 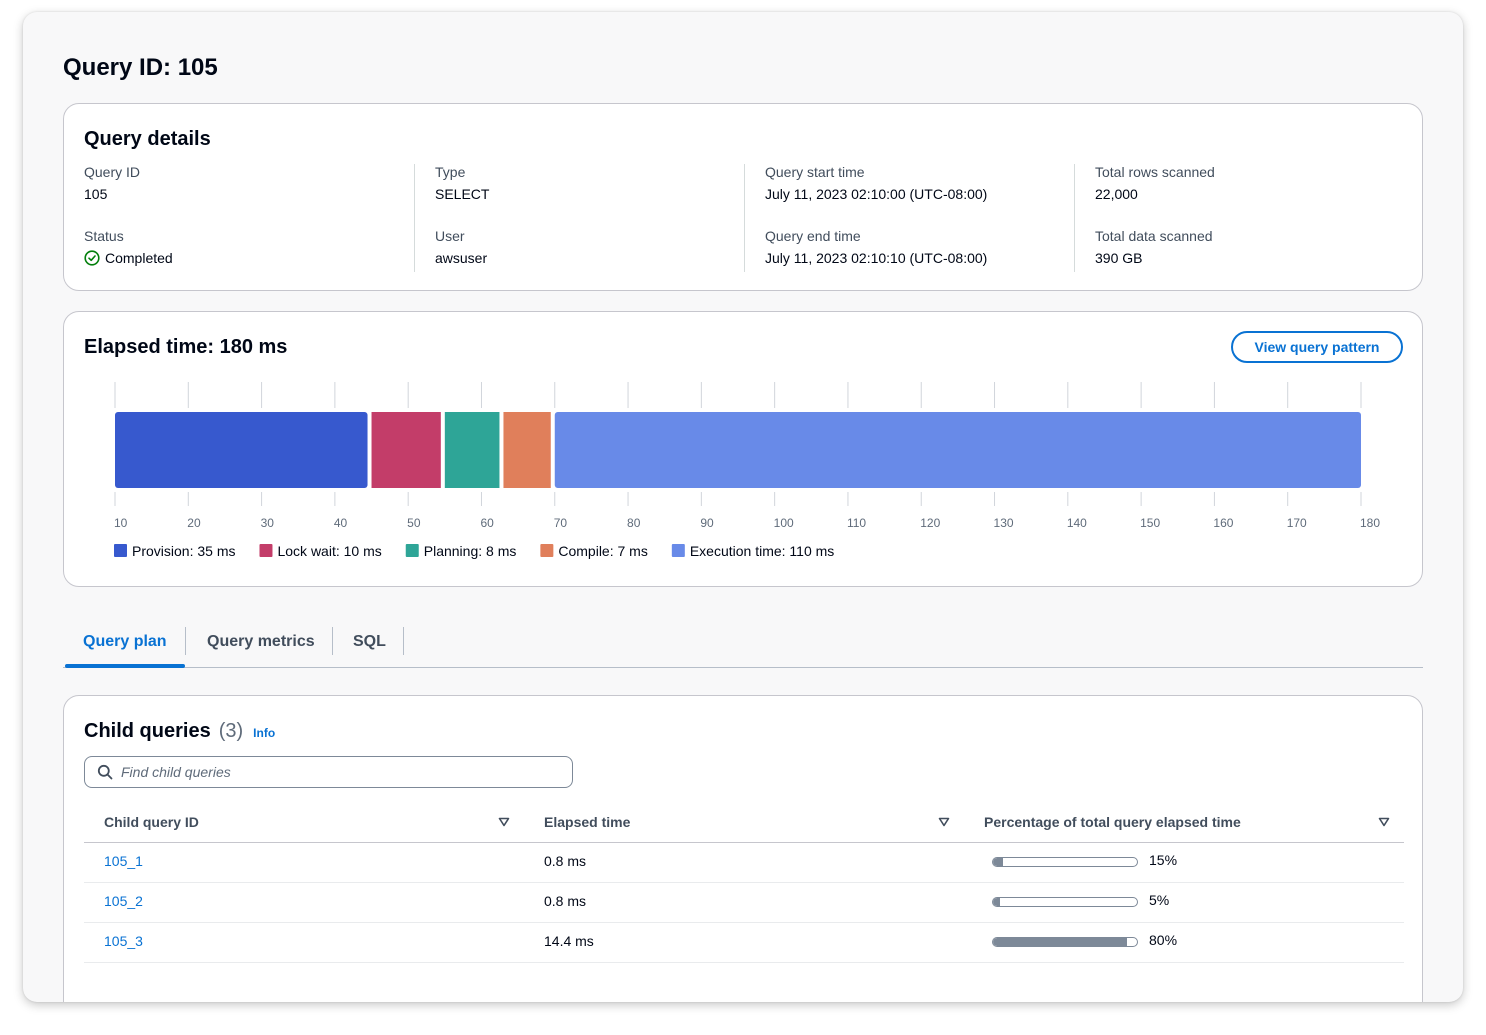 I want to click on legend-label: Execution time: 110 ms, so click(x=762, y=551).